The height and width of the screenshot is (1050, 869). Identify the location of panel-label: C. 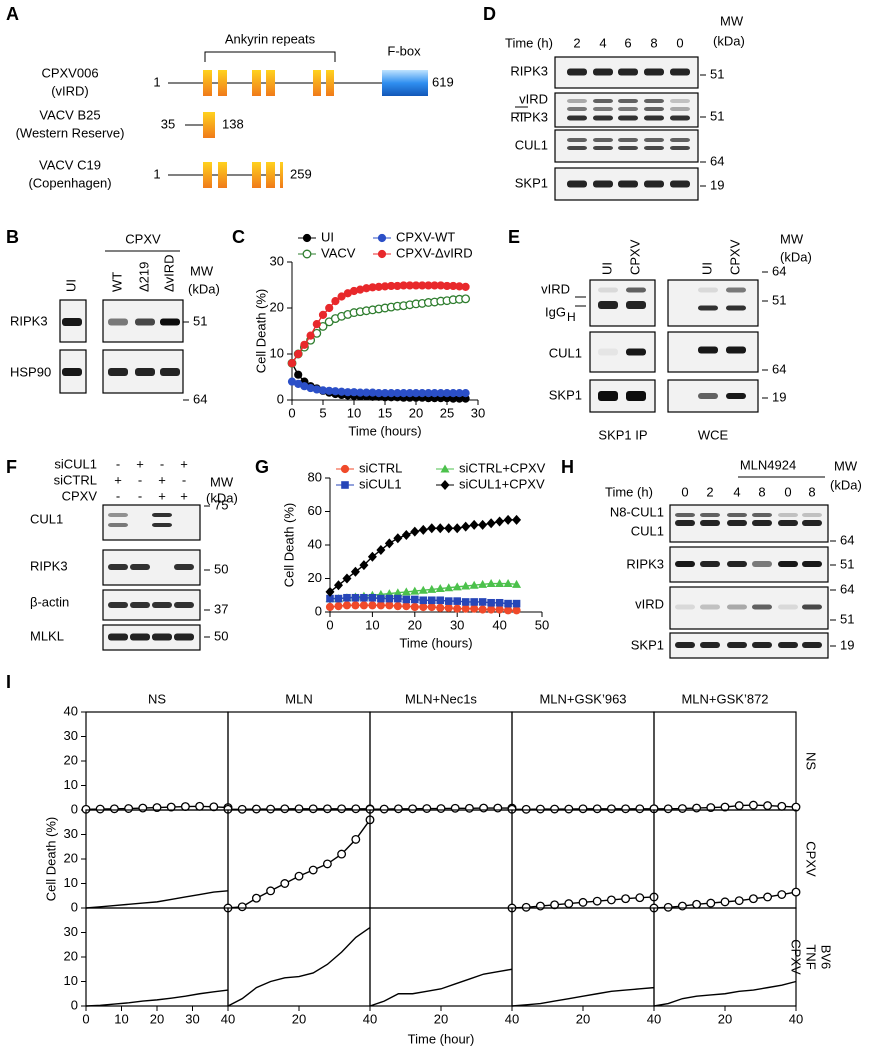
(238, 237).